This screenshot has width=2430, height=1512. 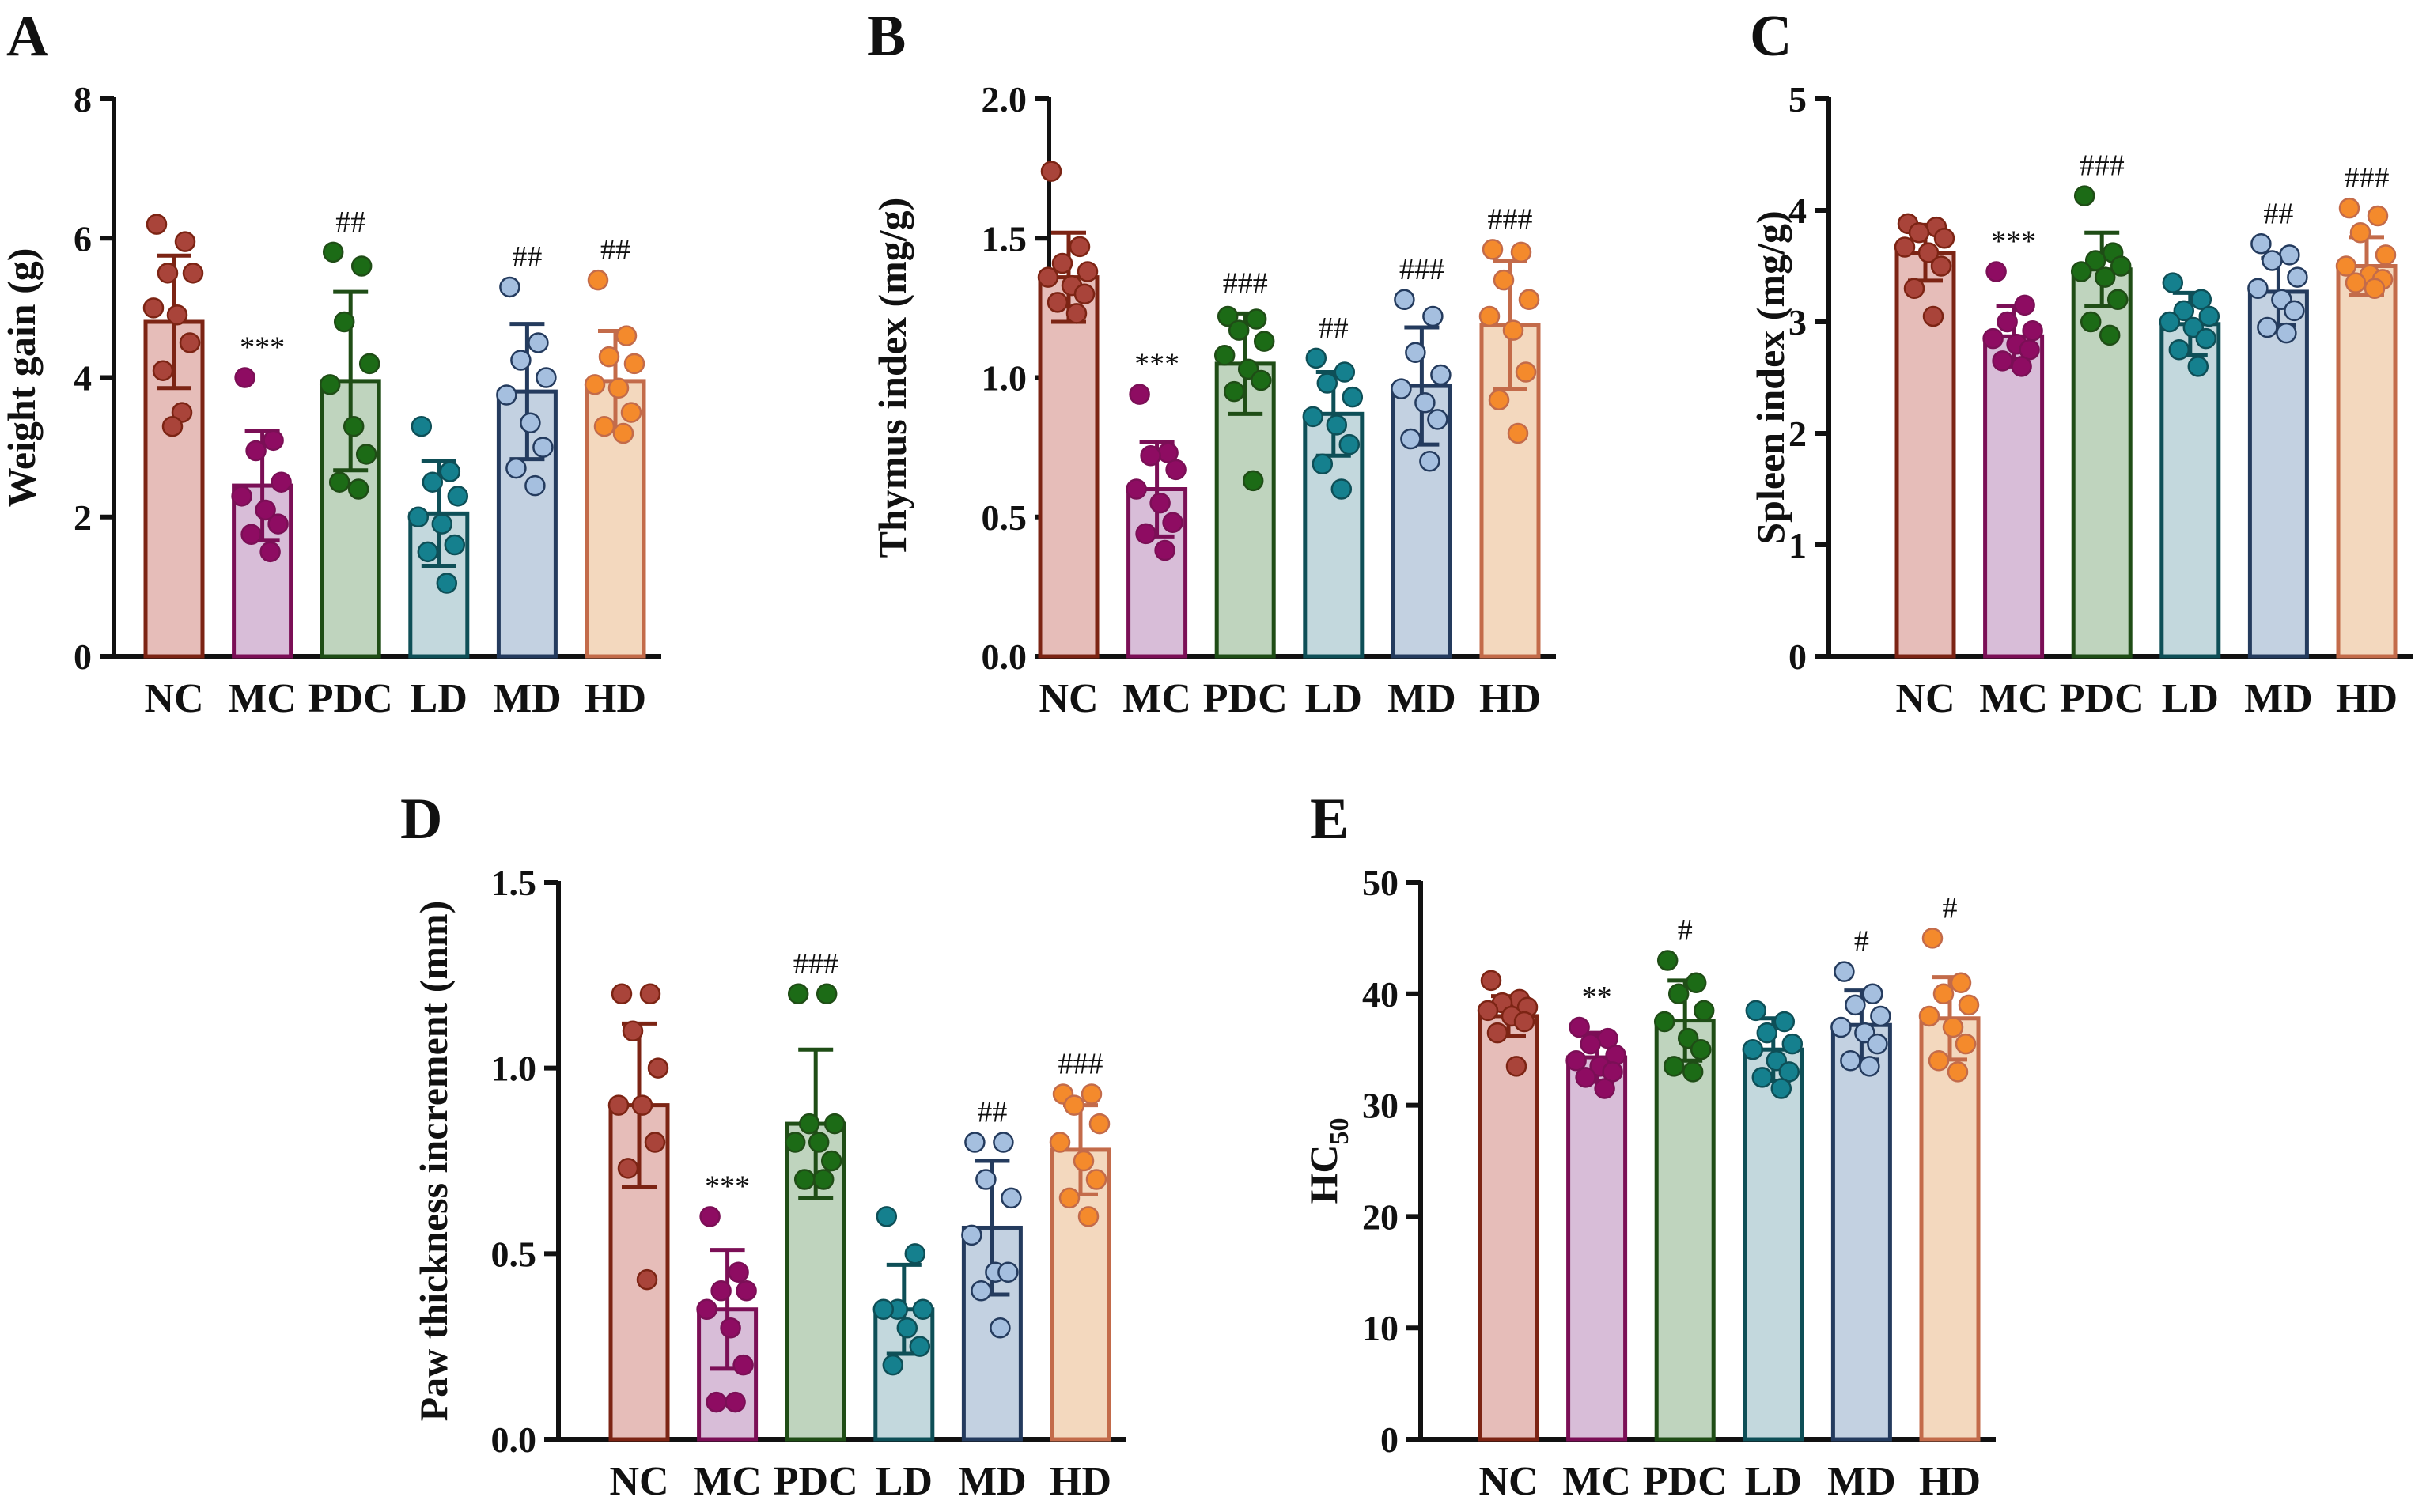 I want to click on x-tick-label-pdc: PDC, so click(x=1685, y=1481).